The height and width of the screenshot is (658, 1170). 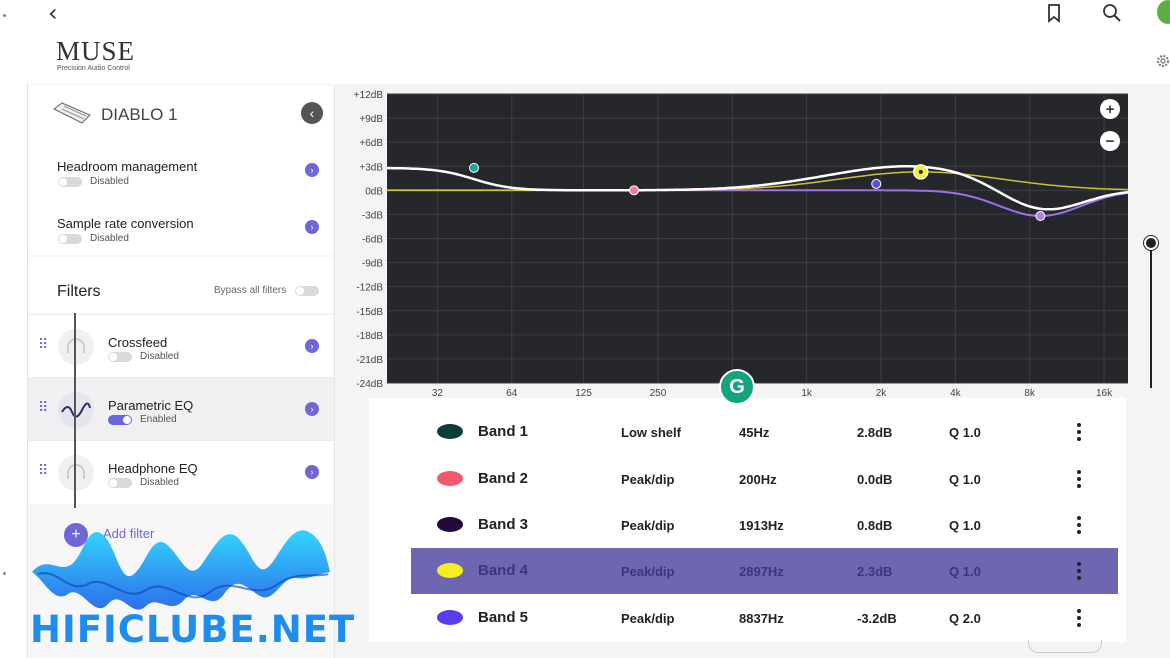 What do you see at coordinates (1151, 315) in the screenshot?
I see `vertical-slider-track` at bounding box center [1151, 315].